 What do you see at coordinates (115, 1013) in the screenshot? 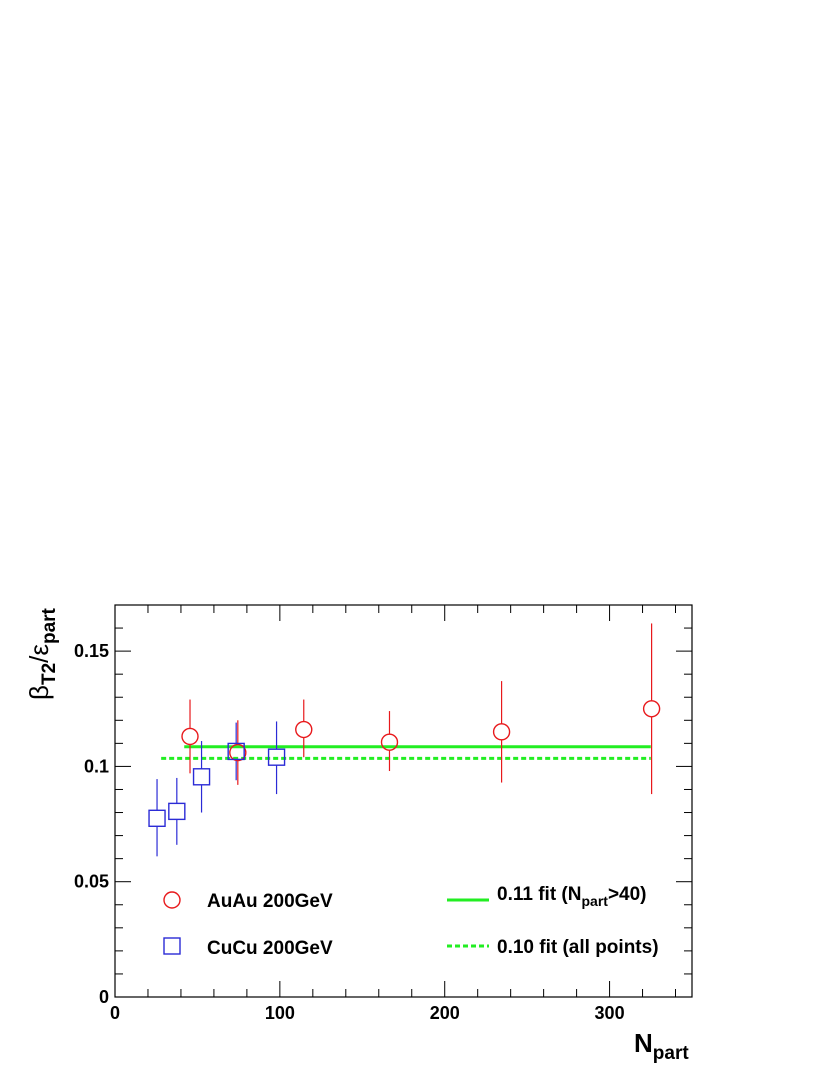
I see `x-tick-label: 0` at bounding box center [115, 1013].